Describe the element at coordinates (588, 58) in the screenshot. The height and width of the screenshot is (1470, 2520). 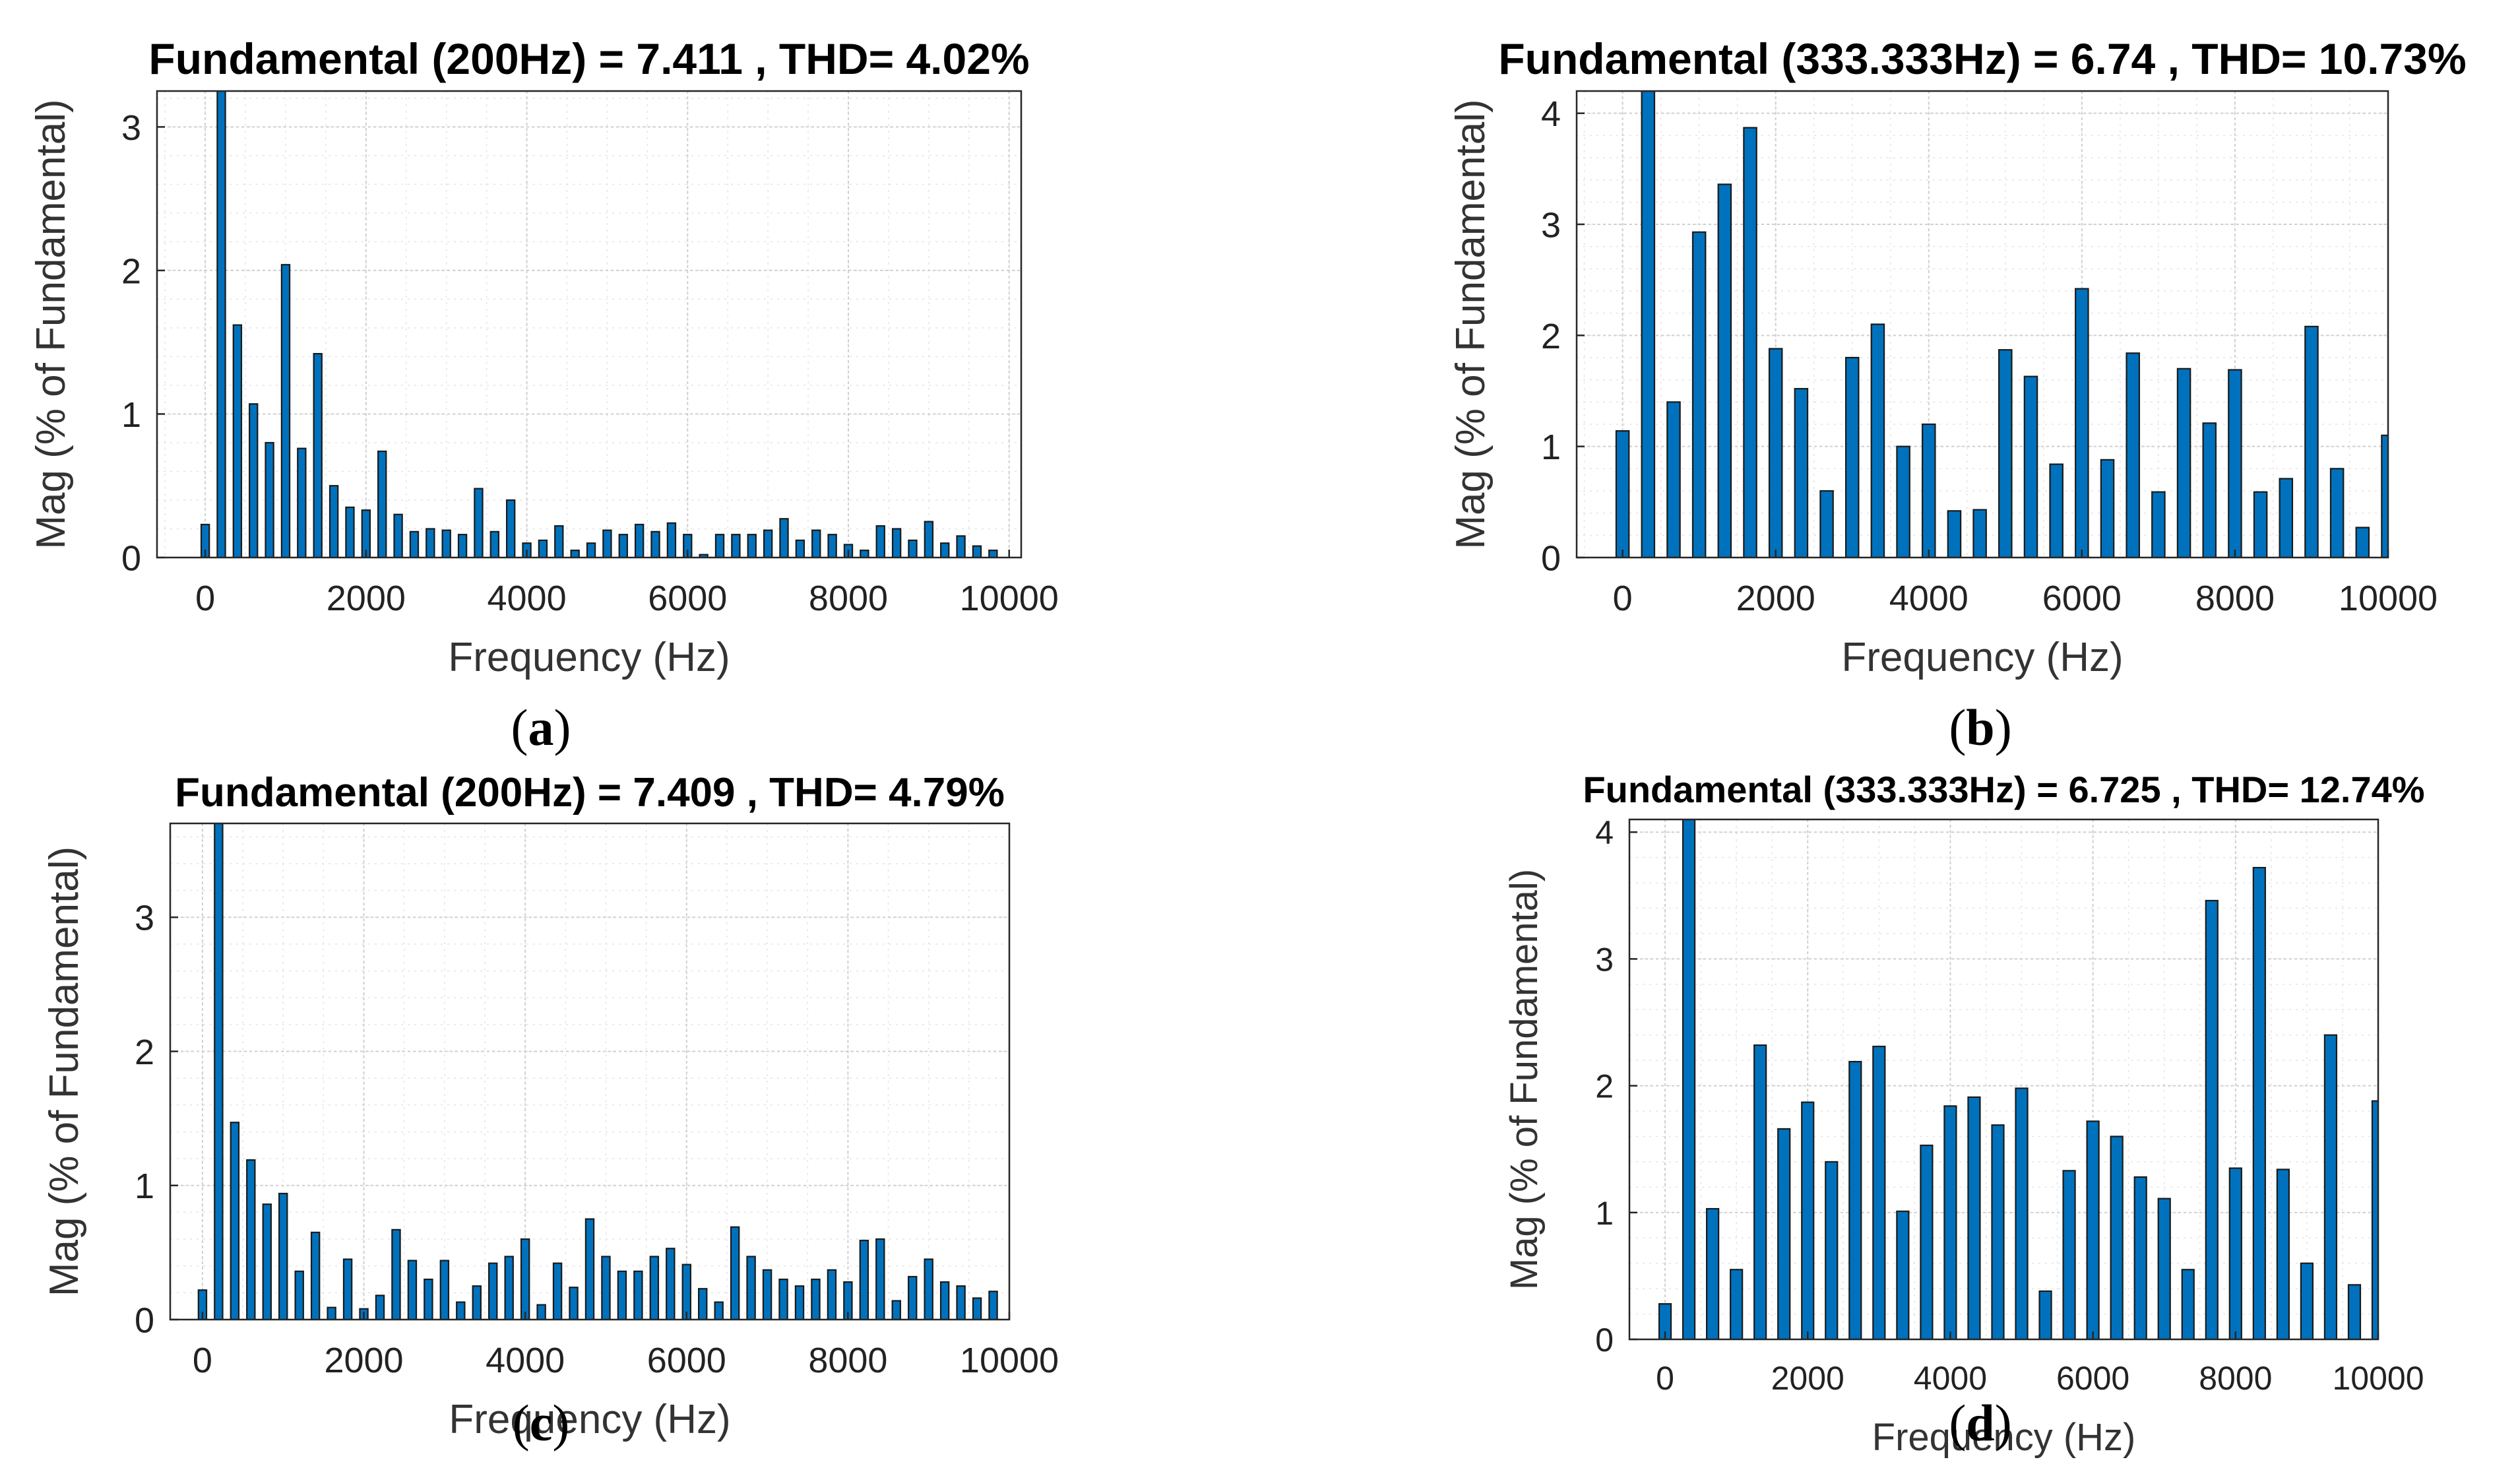
I see `chart-title: Fundamental (200Hz) = 7.411 , THD= 4.02%` at that location.